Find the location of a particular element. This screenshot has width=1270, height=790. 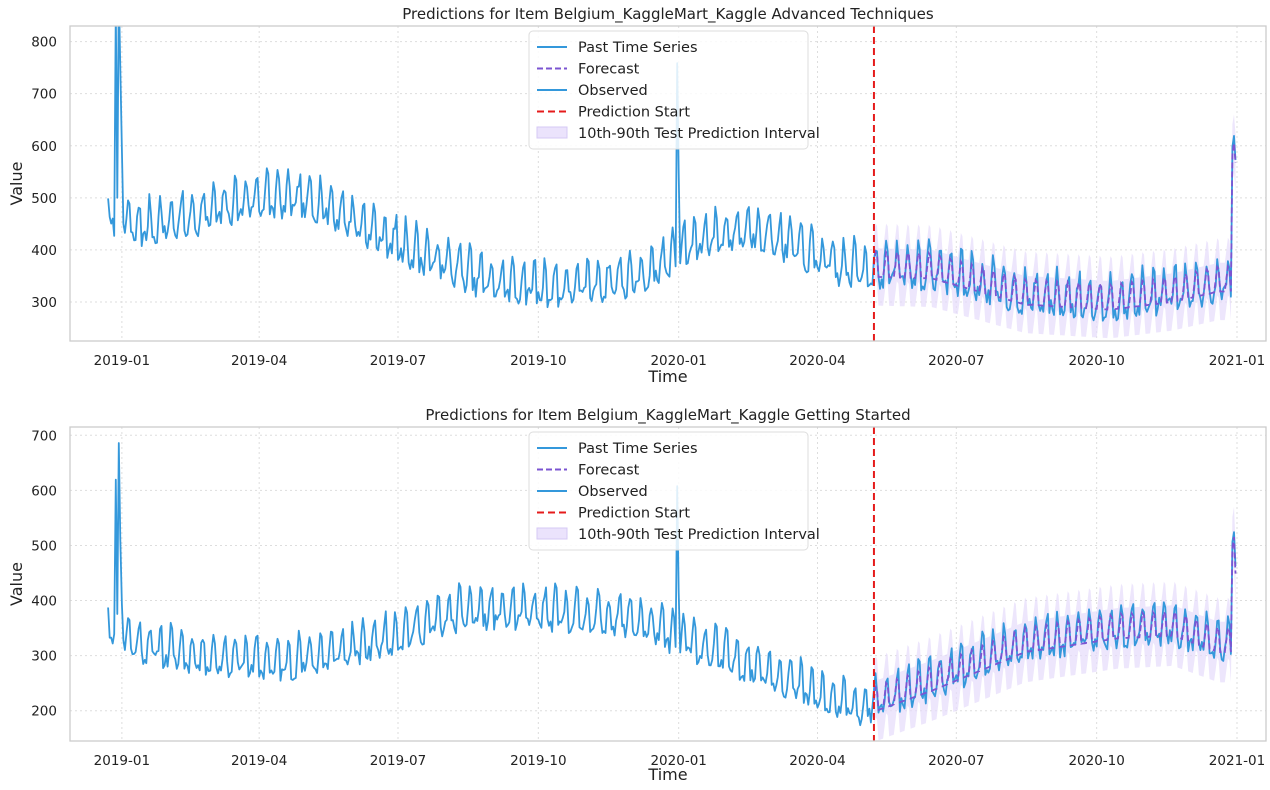

observed-line is located at coordinates (1055, 622).